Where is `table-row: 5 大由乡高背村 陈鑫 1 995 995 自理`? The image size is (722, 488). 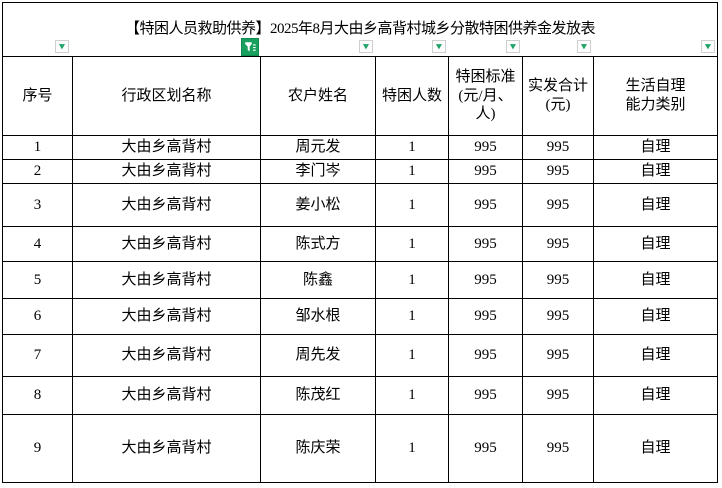
table-row: 5 大由乡高背村 陈鑫 1 995 995 自理 is located at coordinates (360, 280).